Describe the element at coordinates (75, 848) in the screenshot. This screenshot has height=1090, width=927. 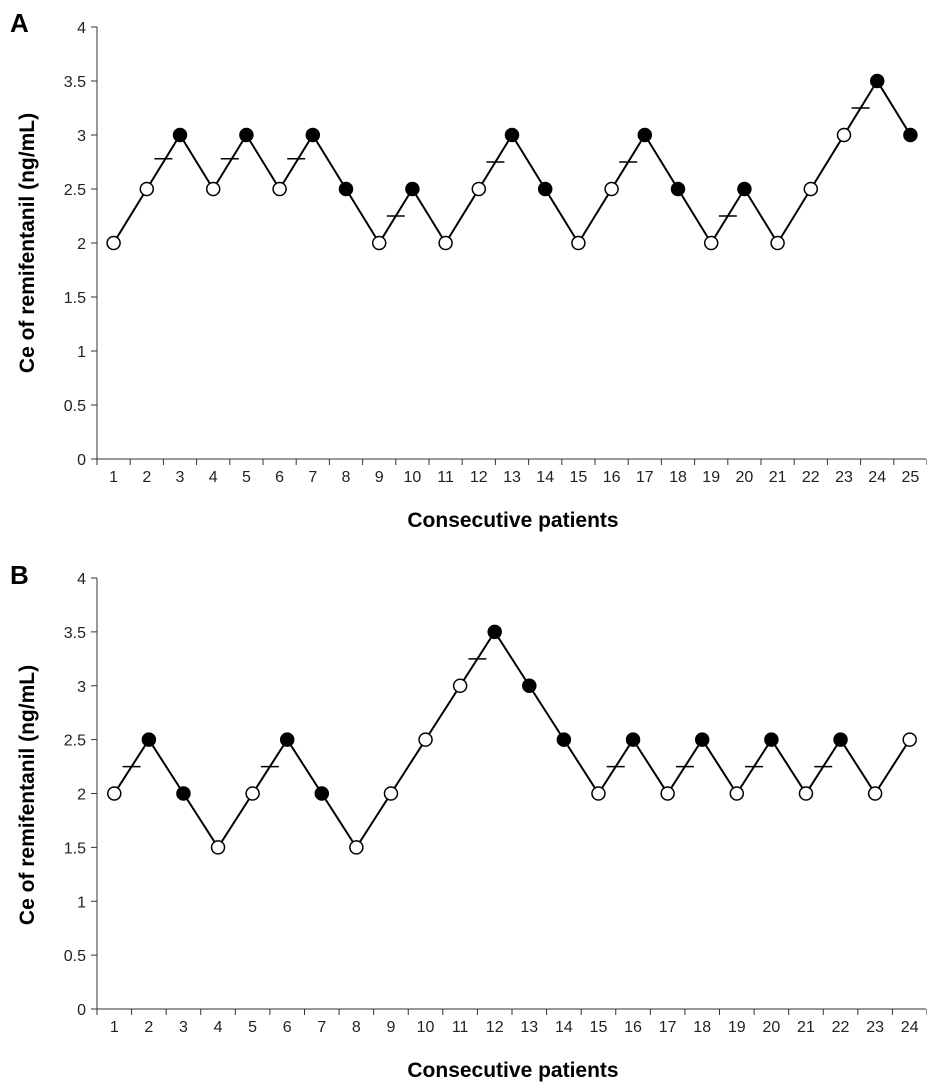
I see `y-tick-label-b: 1.5` at that location.